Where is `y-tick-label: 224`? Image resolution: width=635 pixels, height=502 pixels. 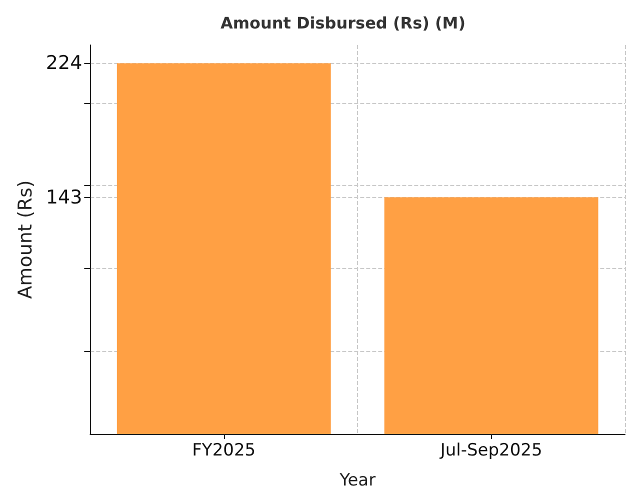
y-tick-label: 224 is located at coordinates (64, 63).